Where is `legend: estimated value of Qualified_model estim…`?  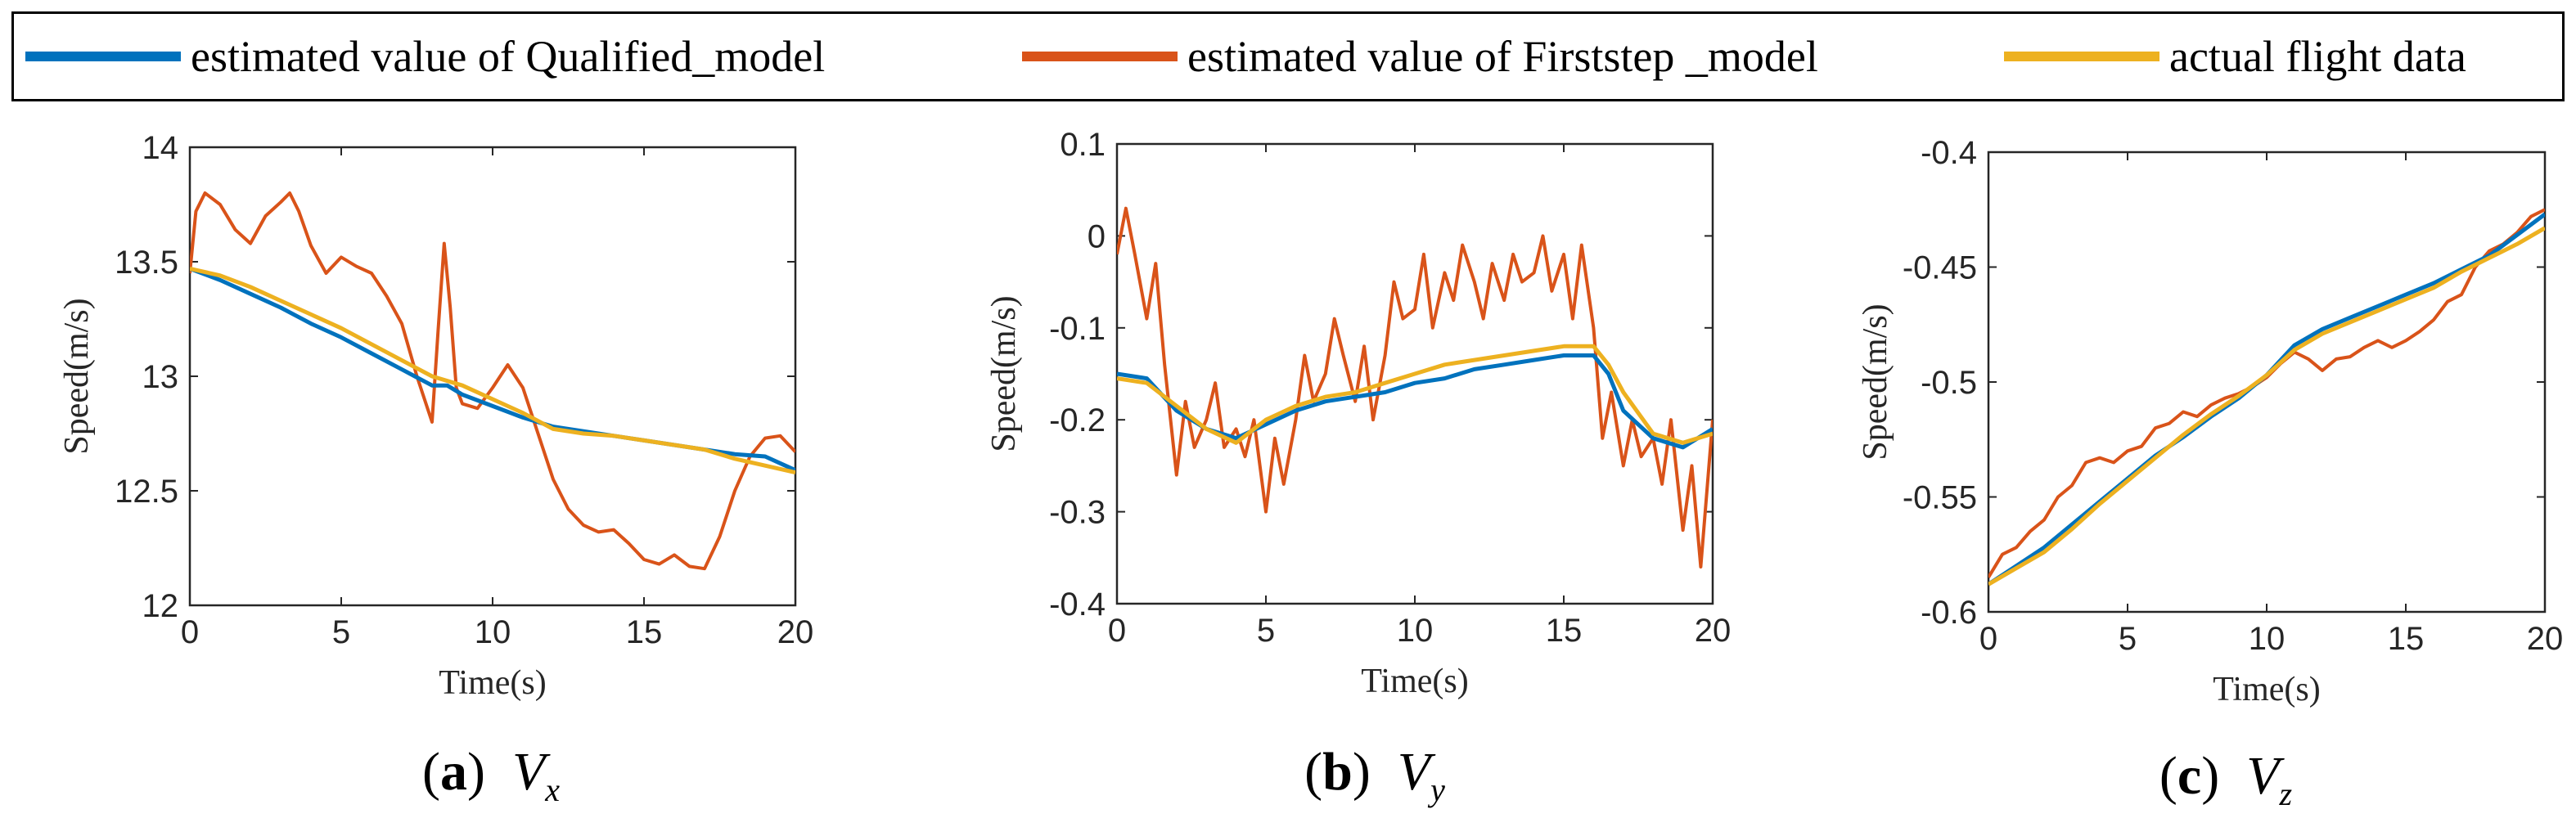 legend: estimated value of Qualified_model estim… is located at coordinates (1288, 56).